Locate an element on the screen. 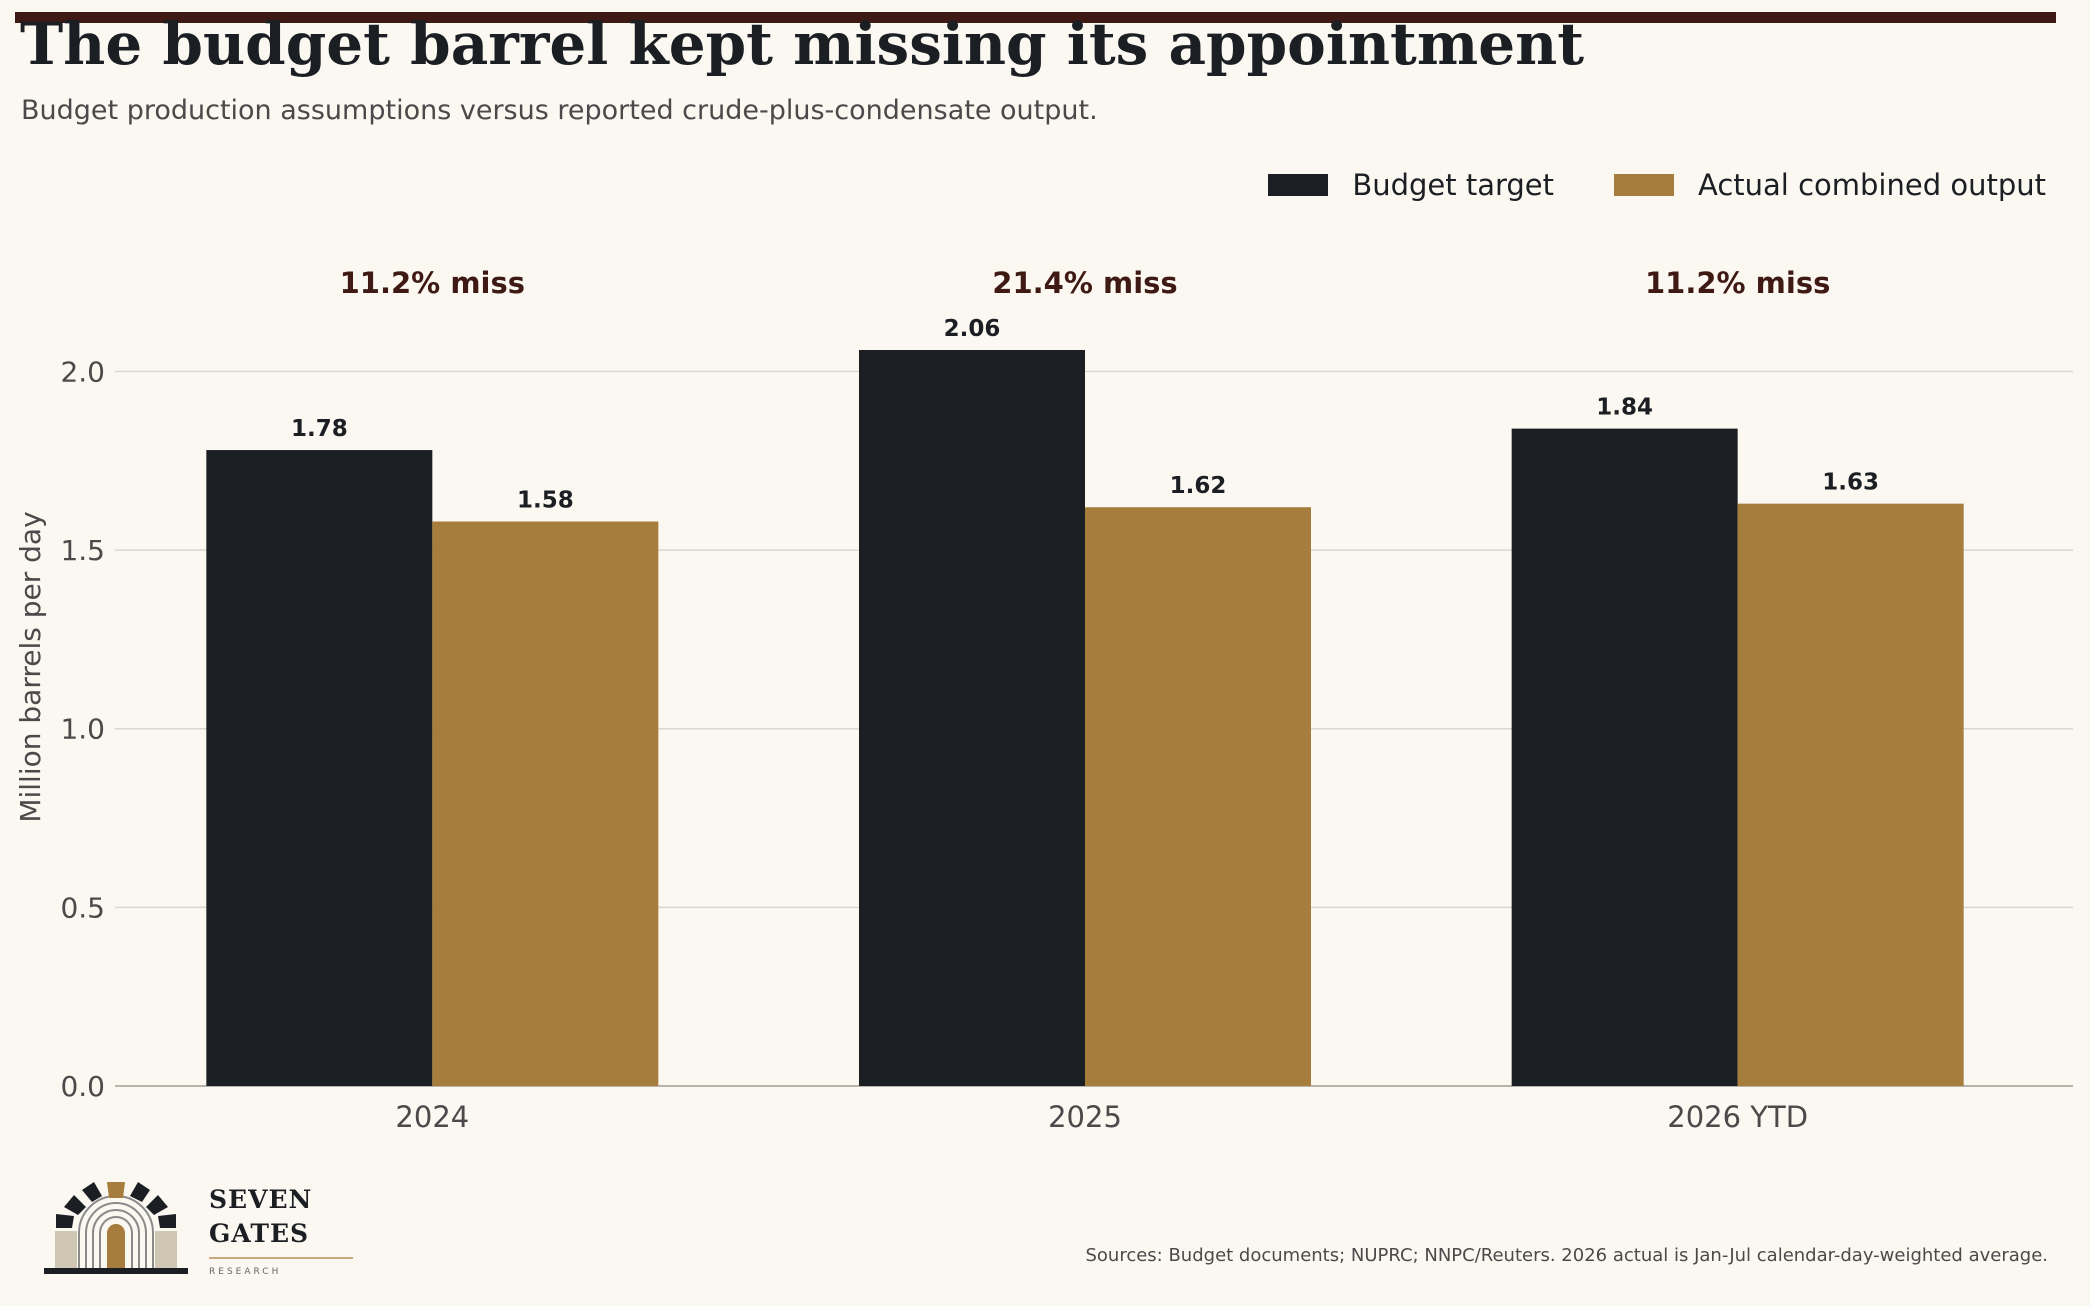 Image resolution: width=2090 pixels, height=1306 pixels. data-label: 2.06 is located at coordinates (972, 329).